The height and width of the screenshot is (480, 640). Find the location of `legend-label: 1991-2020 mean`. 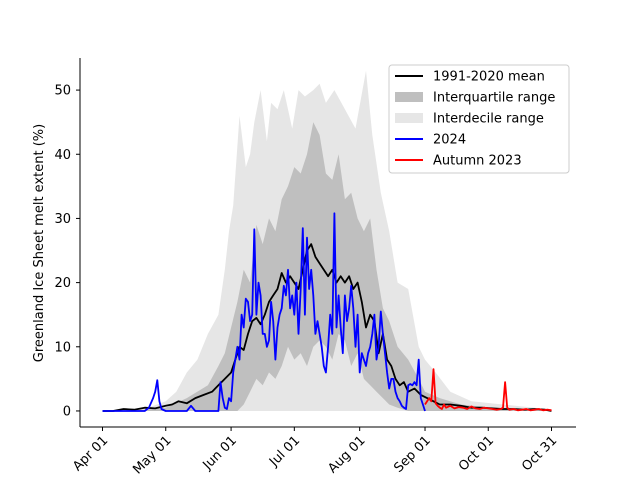

legend-label: 1991-2020 mean is located at coordinates (489, 77).